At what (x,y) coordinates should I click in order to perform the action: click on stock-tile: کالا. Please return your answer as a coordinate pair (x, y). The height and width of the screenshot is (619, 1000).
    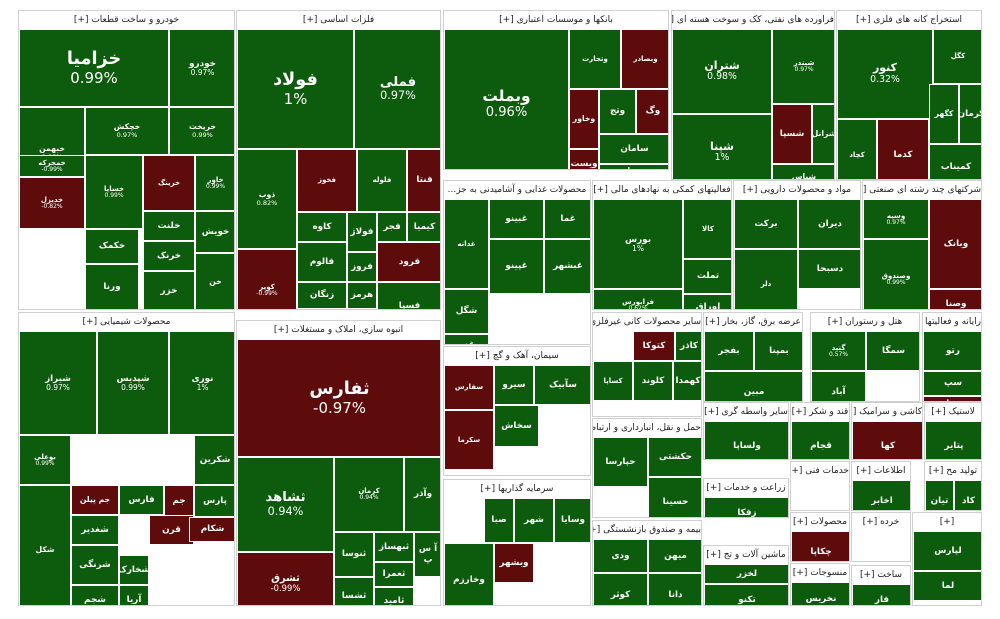
    Looking at the image, I should click on (707, 229).